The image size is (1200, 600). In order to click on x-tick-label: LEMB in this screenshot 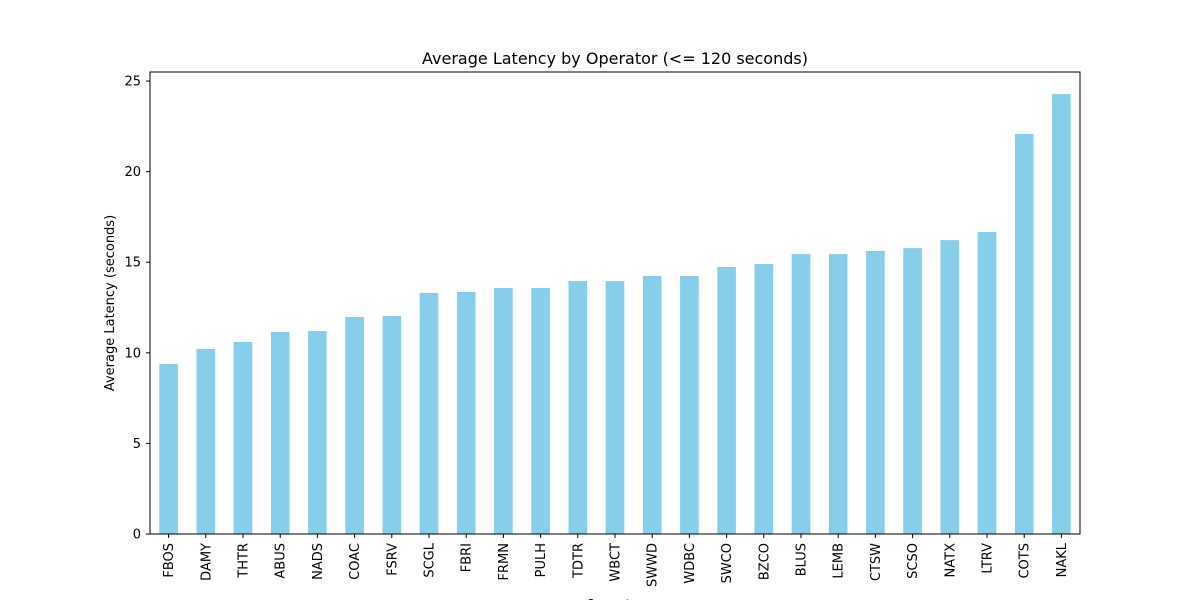, I will do `click(839, 561)`.